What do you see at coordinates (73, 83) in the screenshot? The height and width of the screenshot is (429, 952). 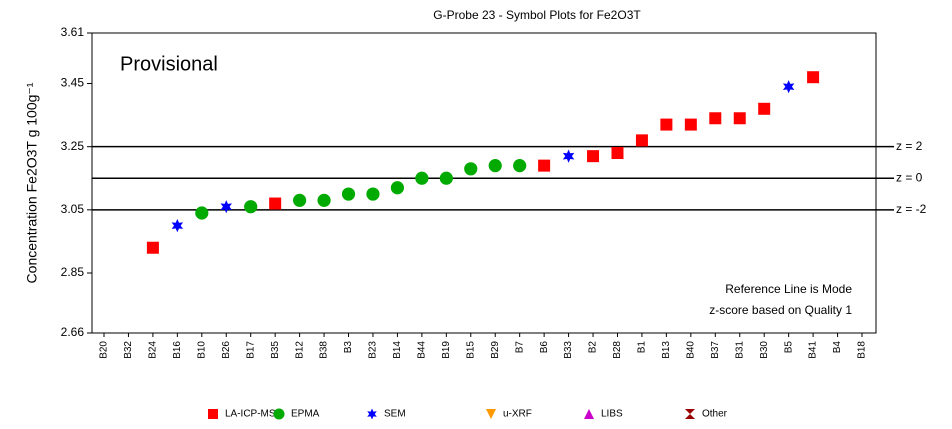 I see `y-tick-label: 3.45` at bounding box center [73, 83].